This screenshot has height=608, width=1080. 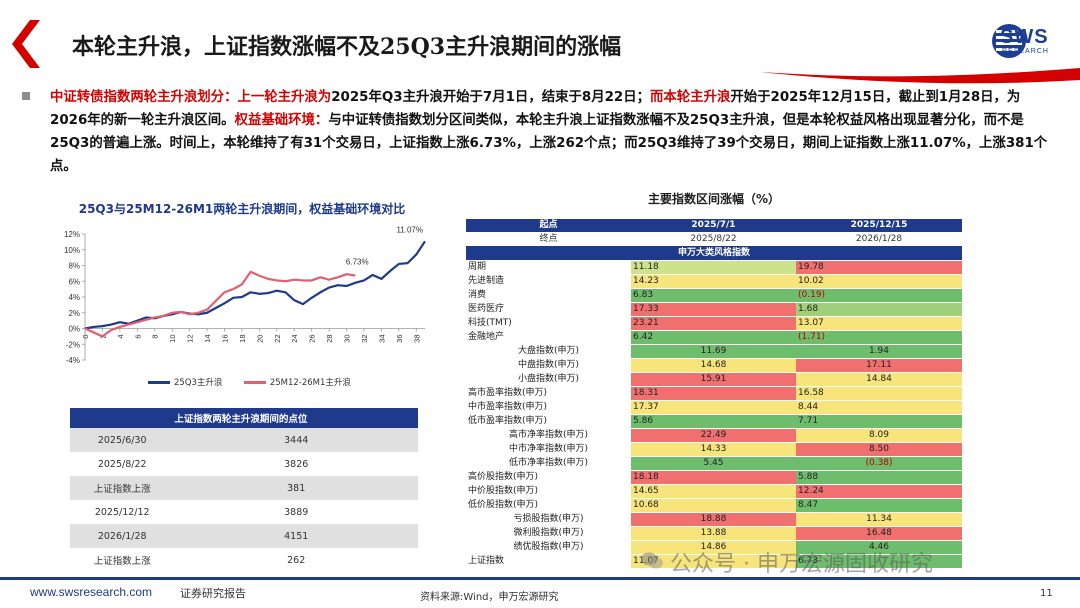 I want to click on index-name: 中市净率指数(申万), so click(x=548, y=449).